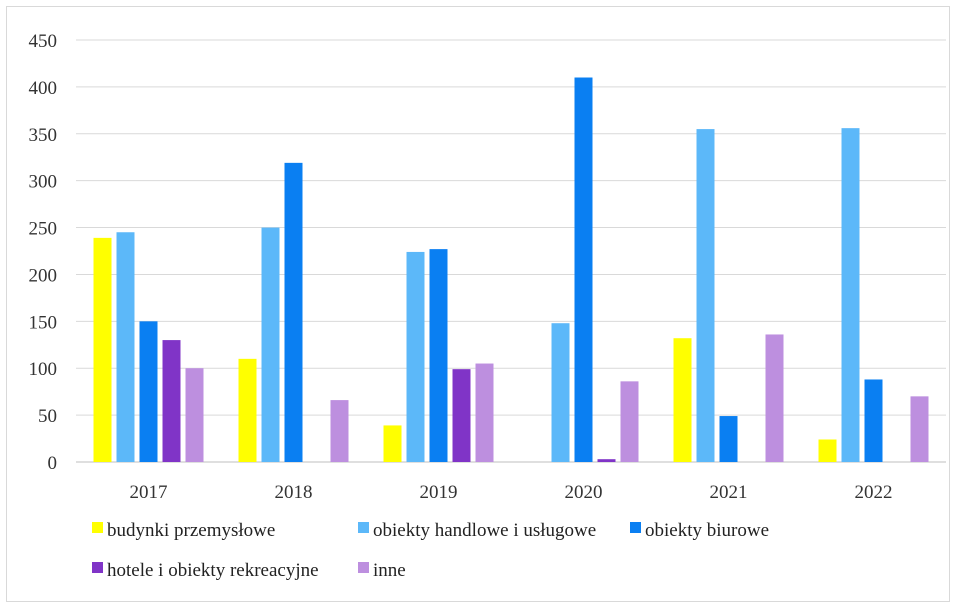  What do you see at coordinates (583, 269) in the screenshot?
I see `bar-2020-obiekty-biurowe` at bounding box center [583, 269].